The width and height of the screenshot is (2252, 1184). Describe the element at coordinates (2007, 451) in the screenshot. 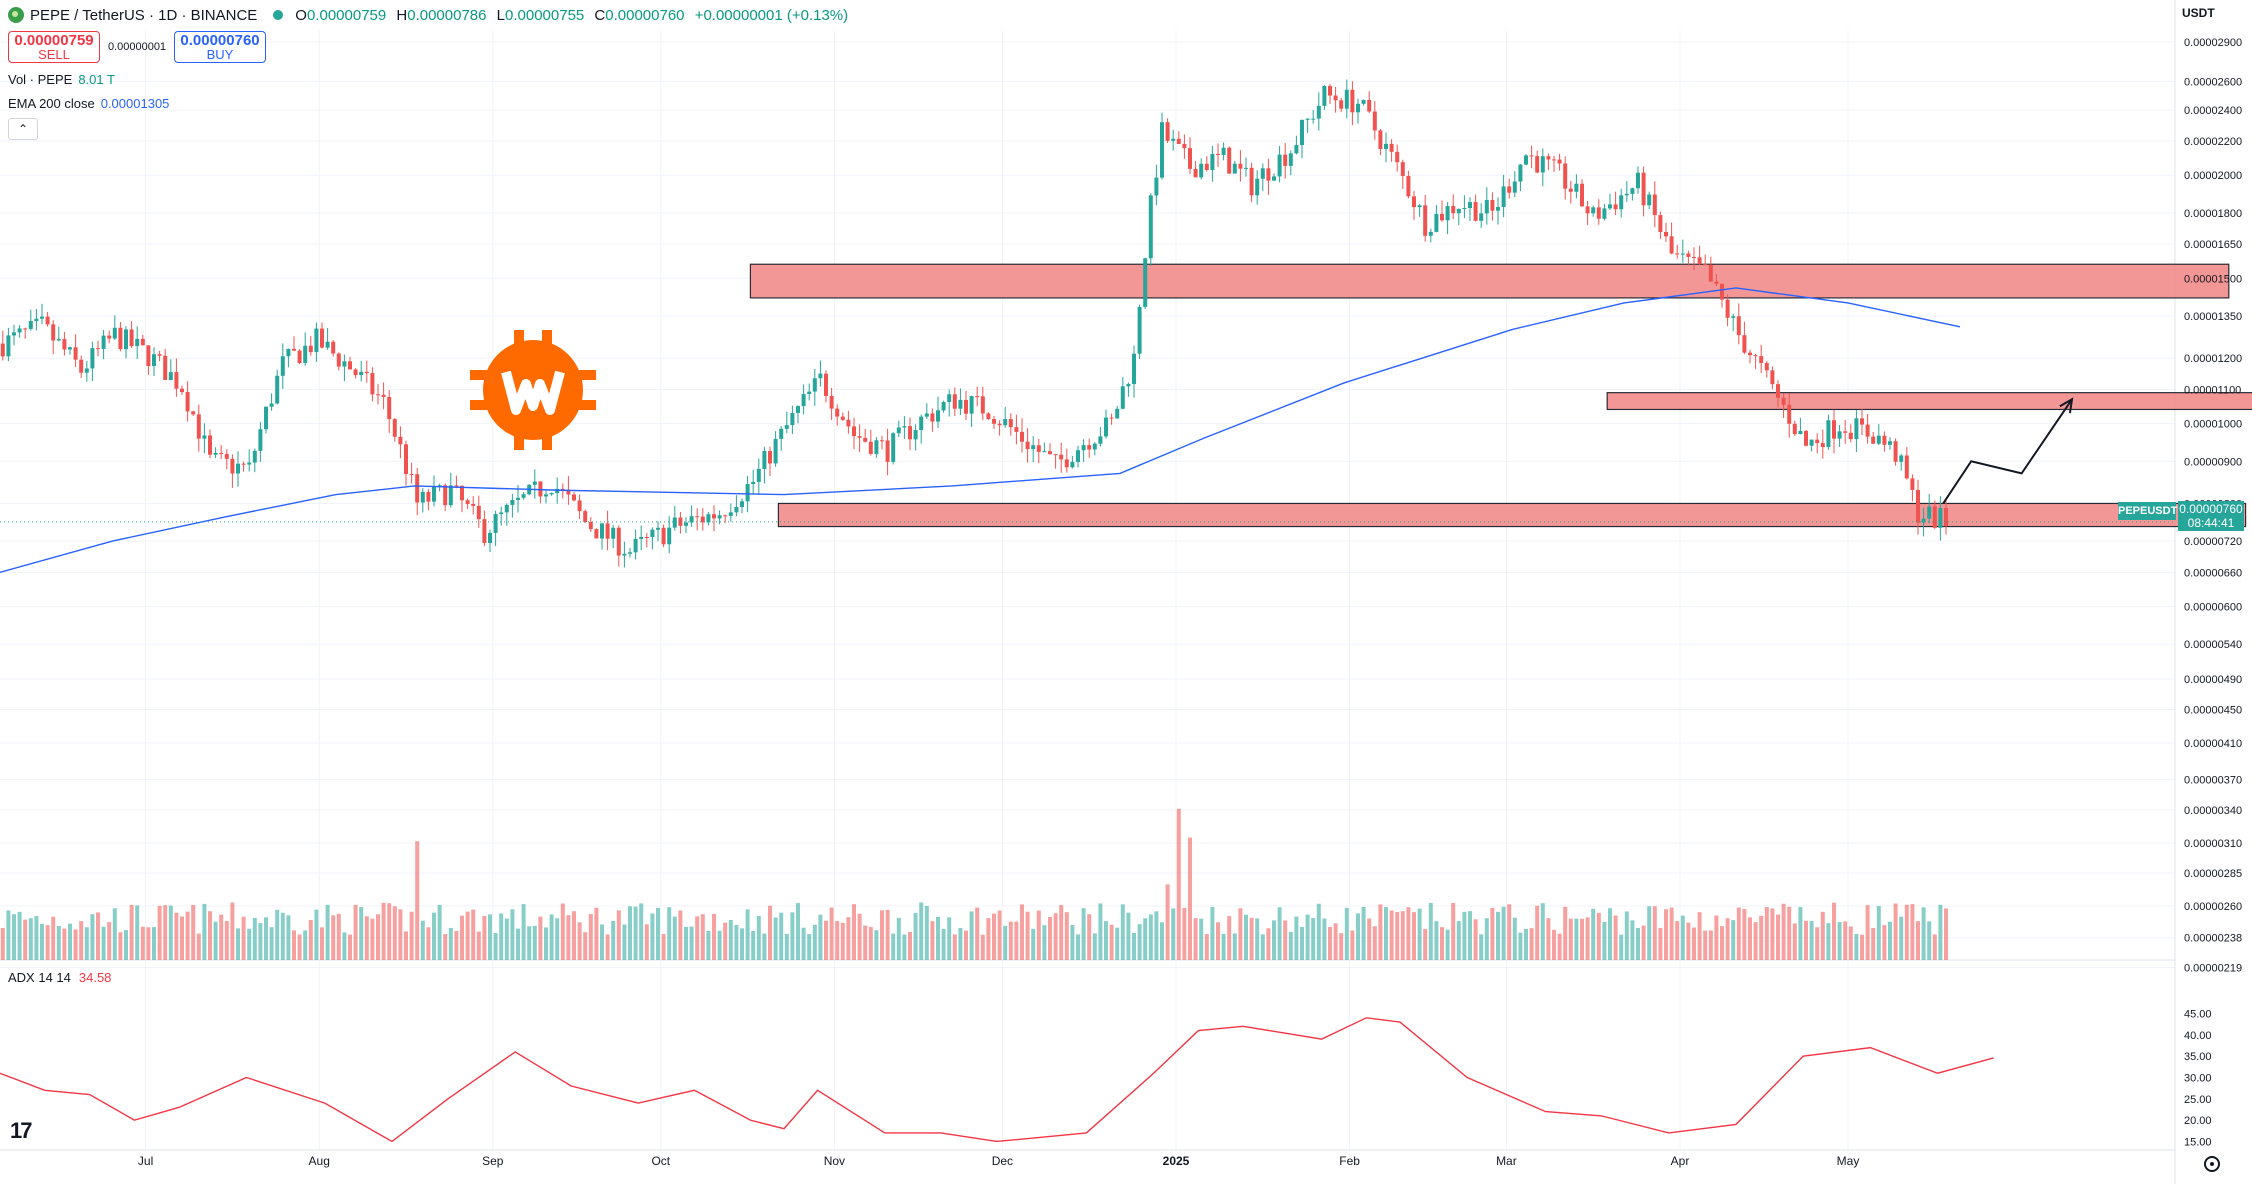

I see `projection-path` at that location.